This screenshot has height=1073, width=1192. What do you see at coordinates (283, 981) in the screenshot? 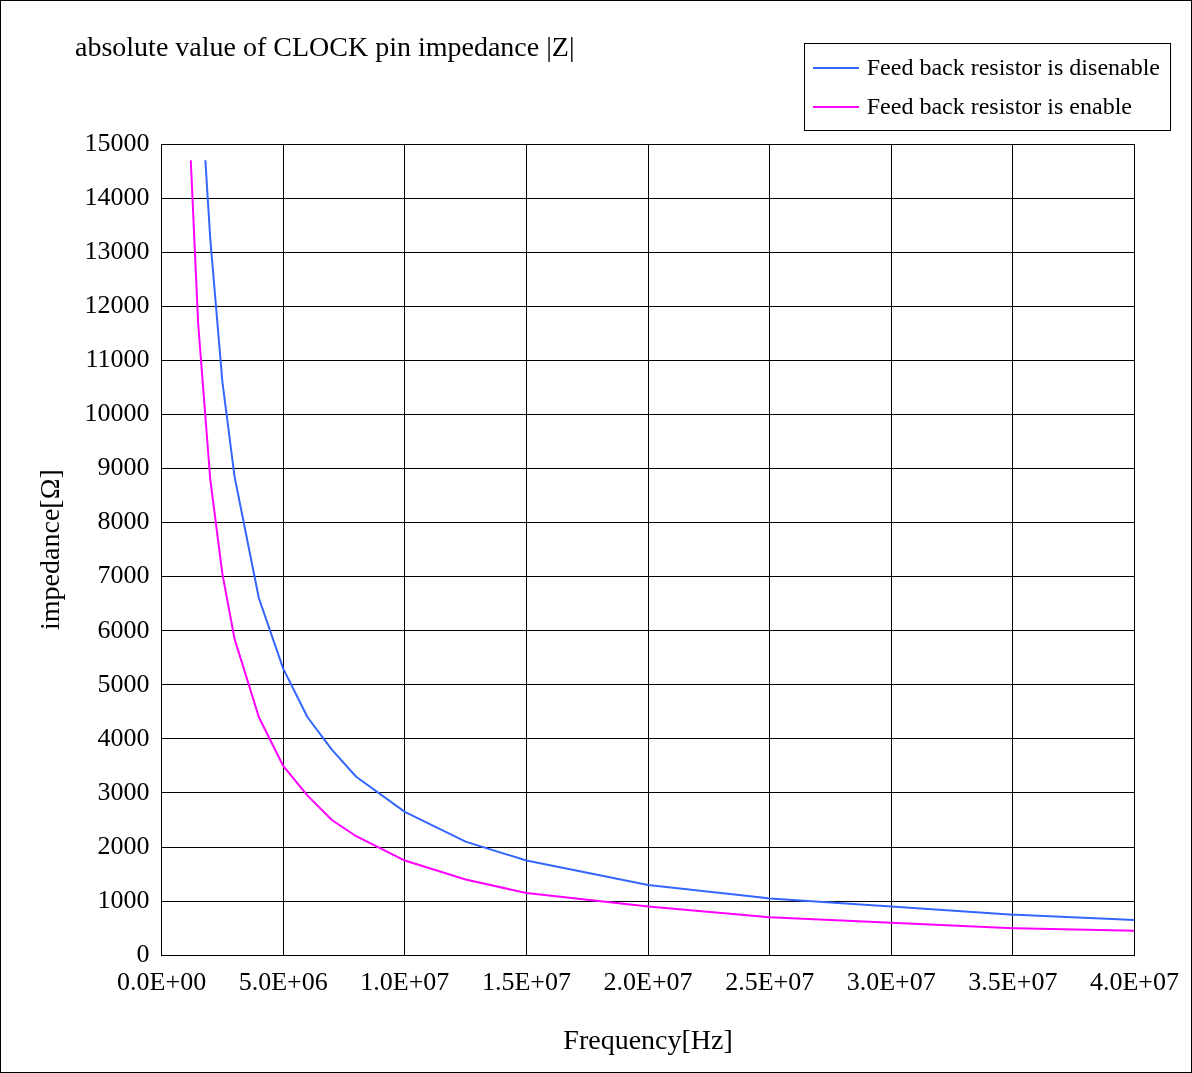
I see `x-tick-label: 5.0E+06` at bounding box center [283, 981].